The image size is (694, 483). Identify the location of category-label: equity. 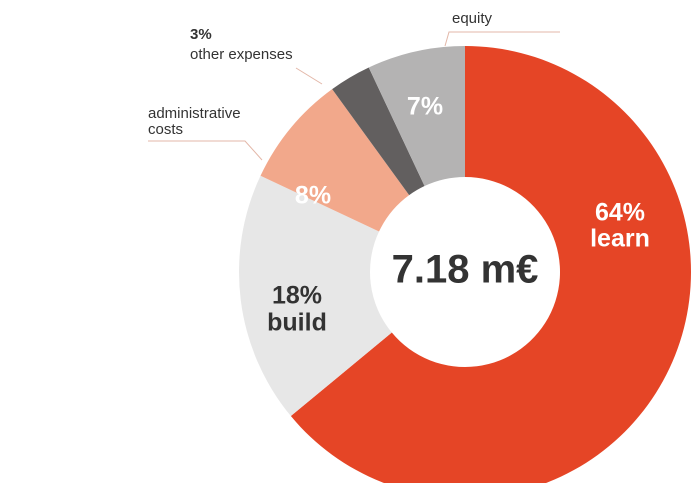
(472, 18).